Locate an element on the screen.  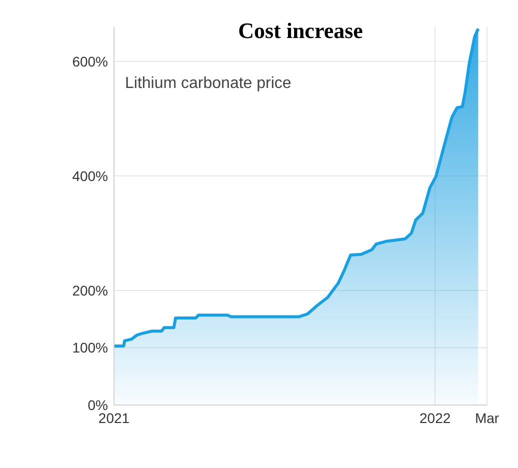
y-tick-label: 600% is located at coordinates (90, 61).